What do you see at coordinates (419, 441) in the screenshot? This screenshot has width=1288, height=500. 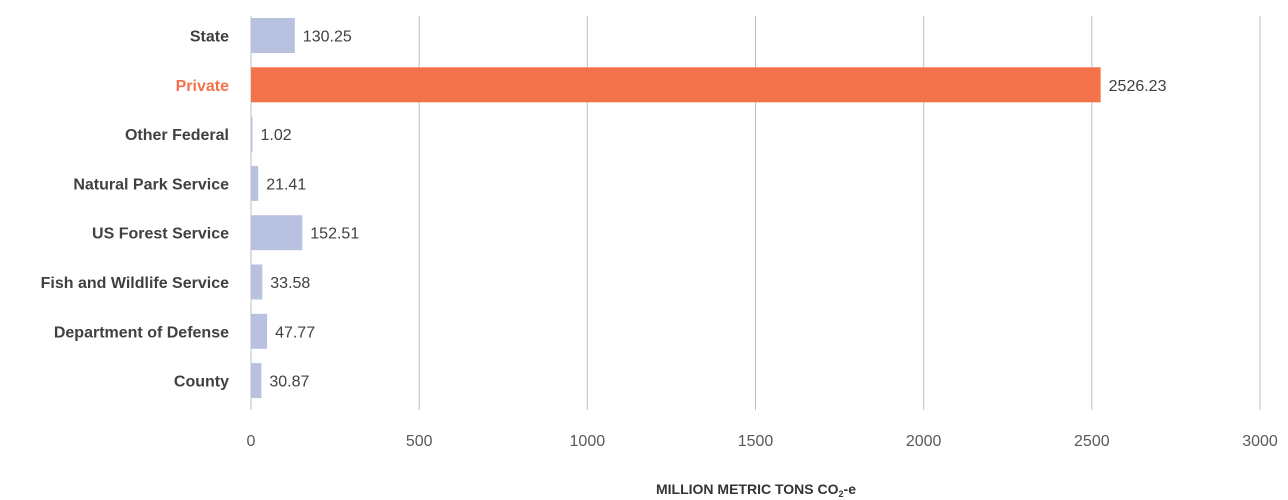 I see `x-tick-label: 500` at bounding box center [419, 441].